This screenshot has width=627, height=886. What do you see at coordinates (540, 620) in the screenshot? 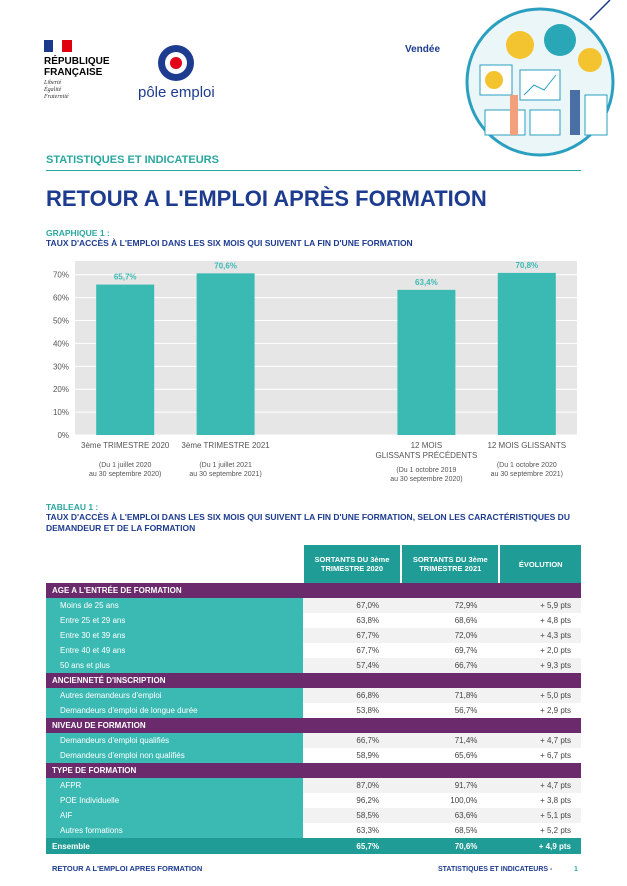
I see `value-cell: + 4,8 pts` at bounding box center [540, 620].